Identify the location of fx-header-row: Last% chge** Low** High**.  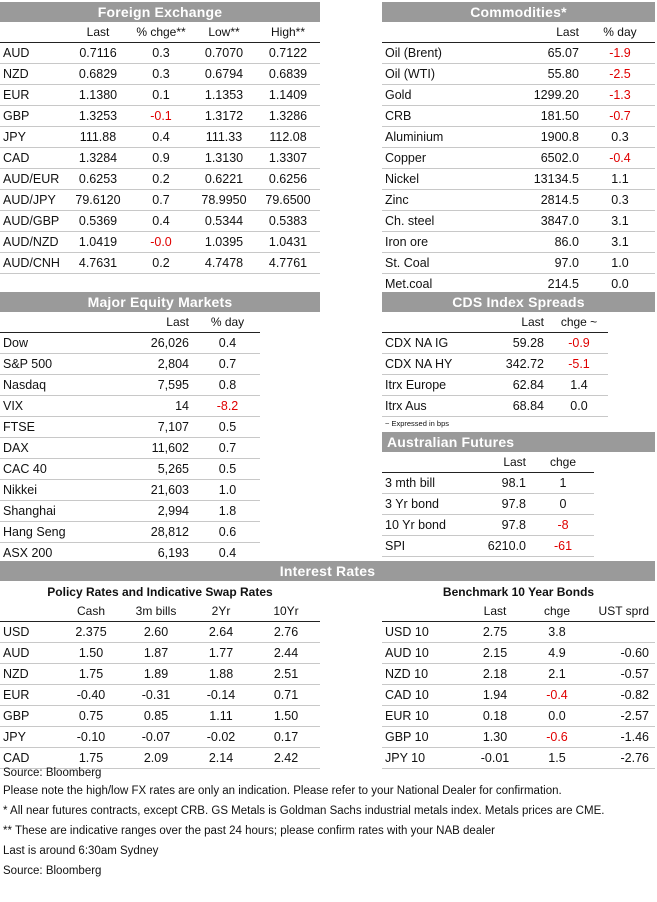
(160, 32).